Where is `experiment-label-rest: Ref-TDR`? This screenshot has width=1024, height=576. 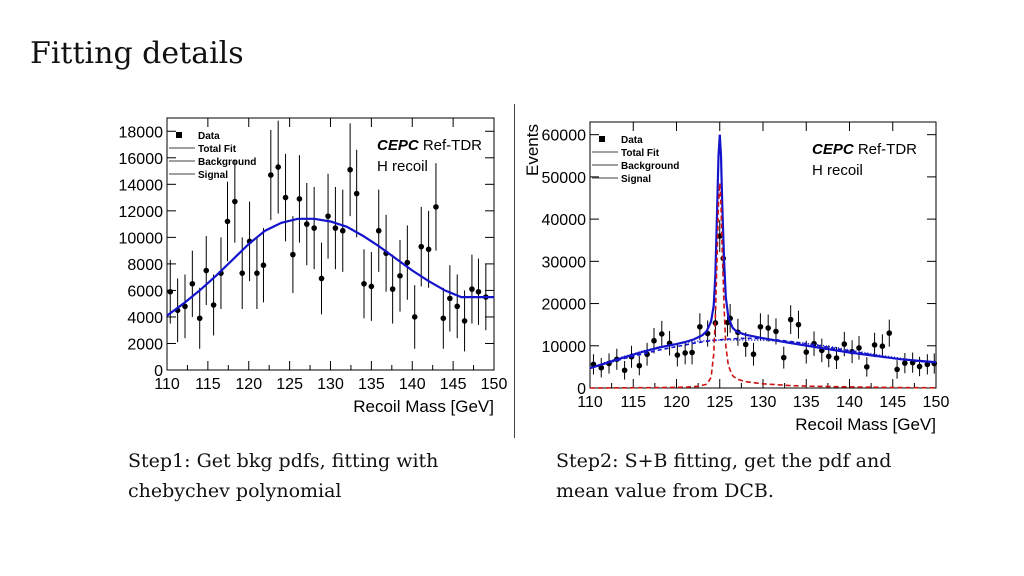 experiment-label-rest: Ref-TDR is located at coordinates (452, 145).